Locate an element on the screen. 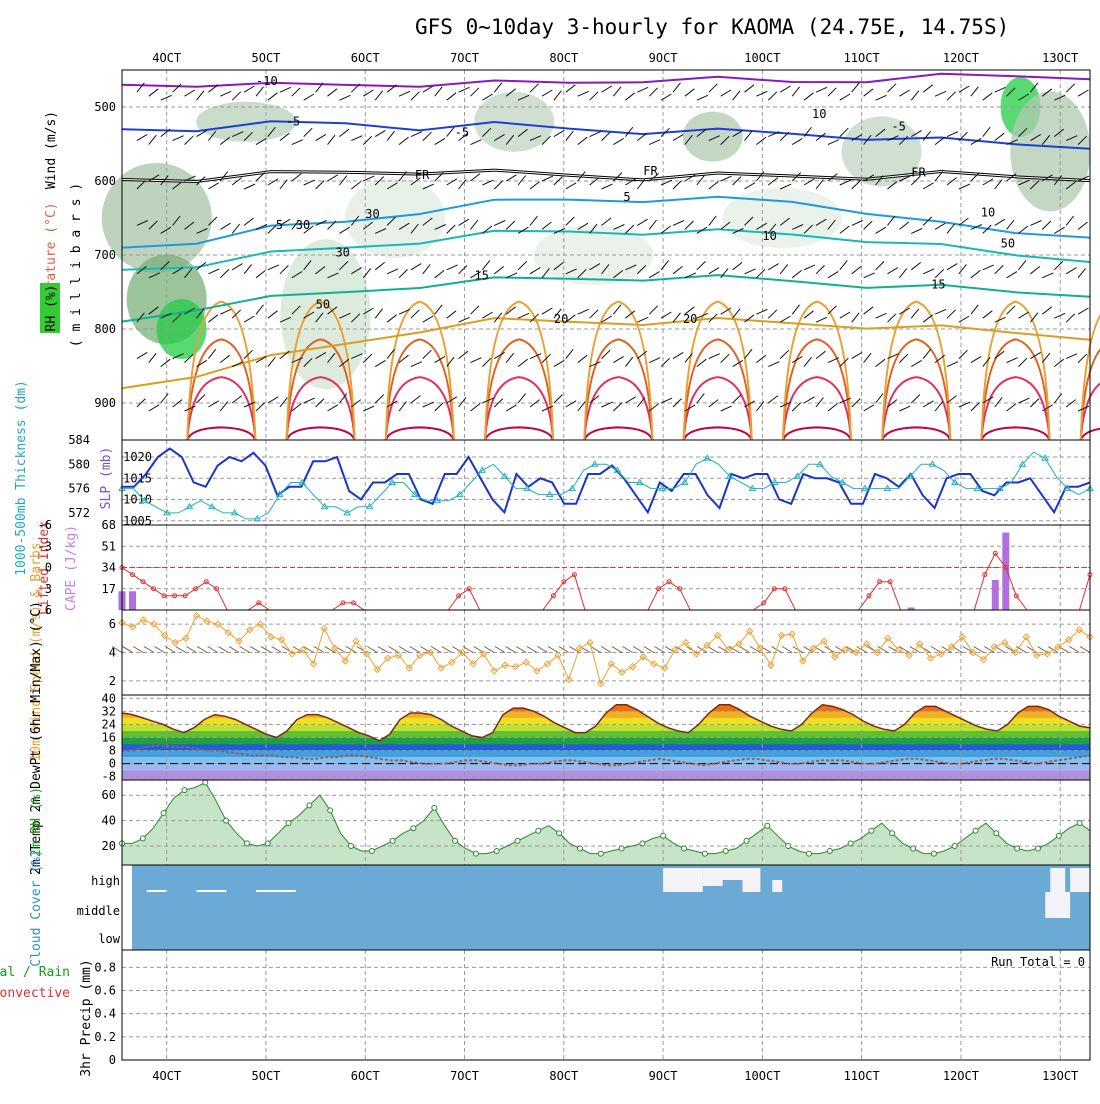 The height and width of the screenshot is (1104, 1100). precip-tick: 0.2 is located at coordinates (105, 1037).